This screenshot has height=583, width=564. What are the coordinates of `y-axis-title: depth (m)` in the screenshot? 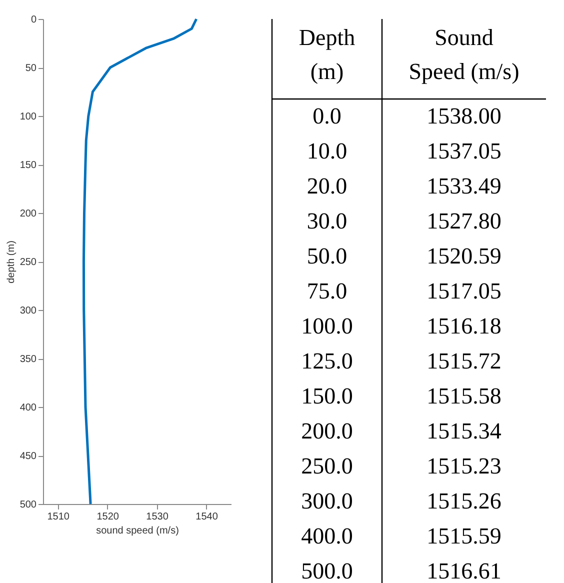 It's located at (11, 262).